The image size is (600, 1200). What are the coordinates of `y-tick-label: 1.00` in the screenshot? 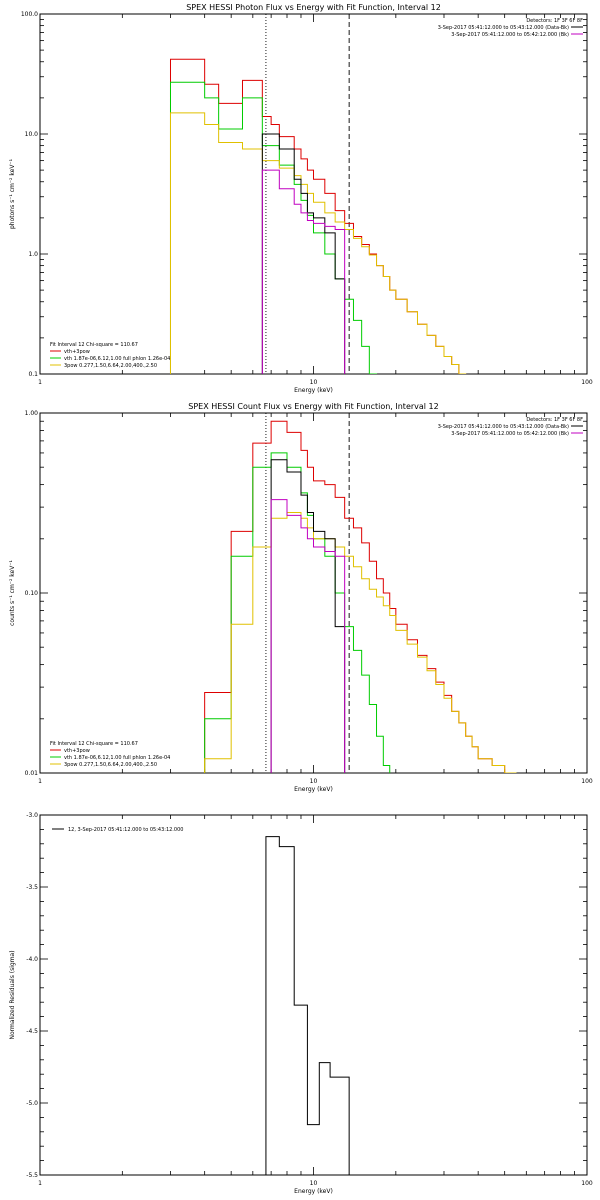 It's located at (32, 413).